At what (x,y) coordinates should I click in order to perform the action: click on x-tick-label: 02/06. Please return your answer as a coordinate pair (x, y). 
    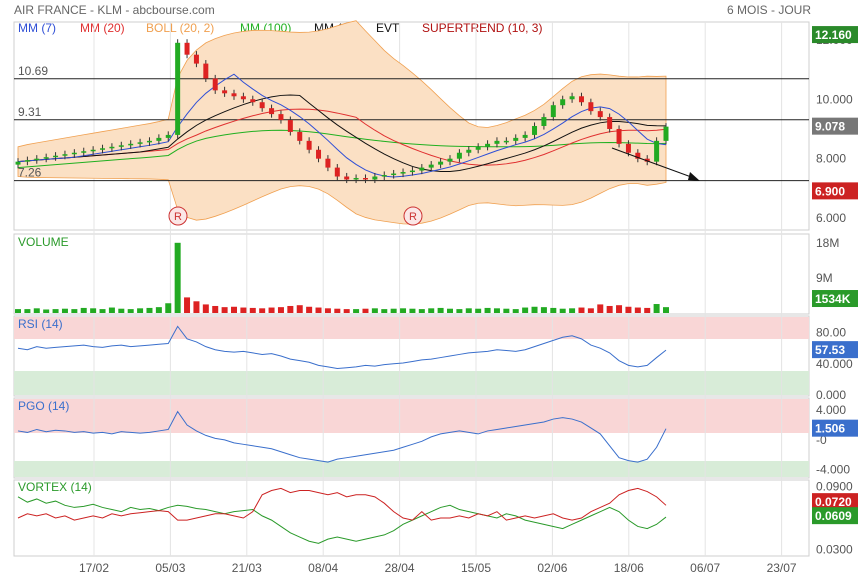
    Looking at the image, I should click on (552, 568).